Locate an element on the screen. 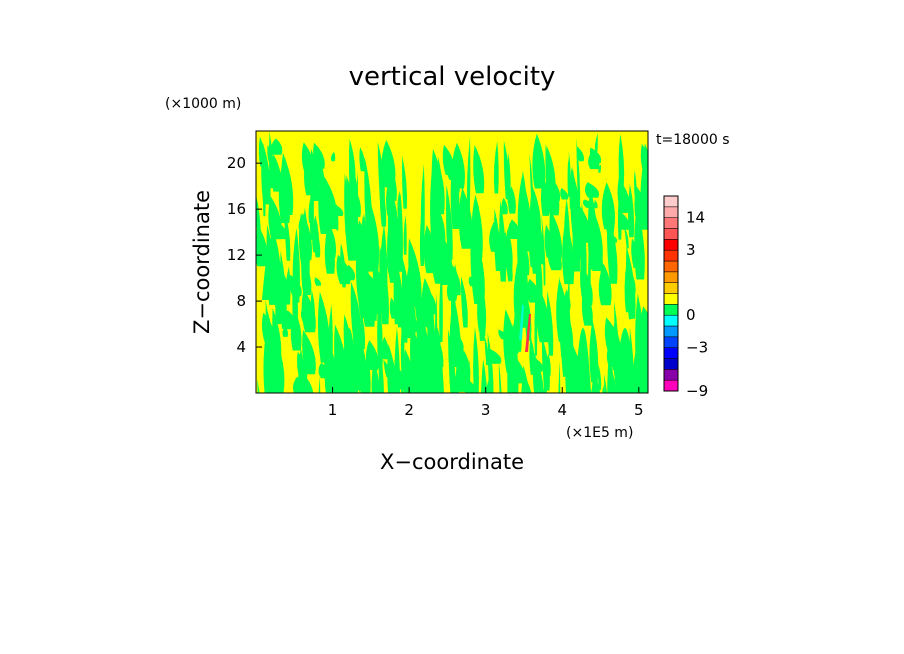  y-axis: 4 8 12 16 20 is located at coordinates (244, 255).